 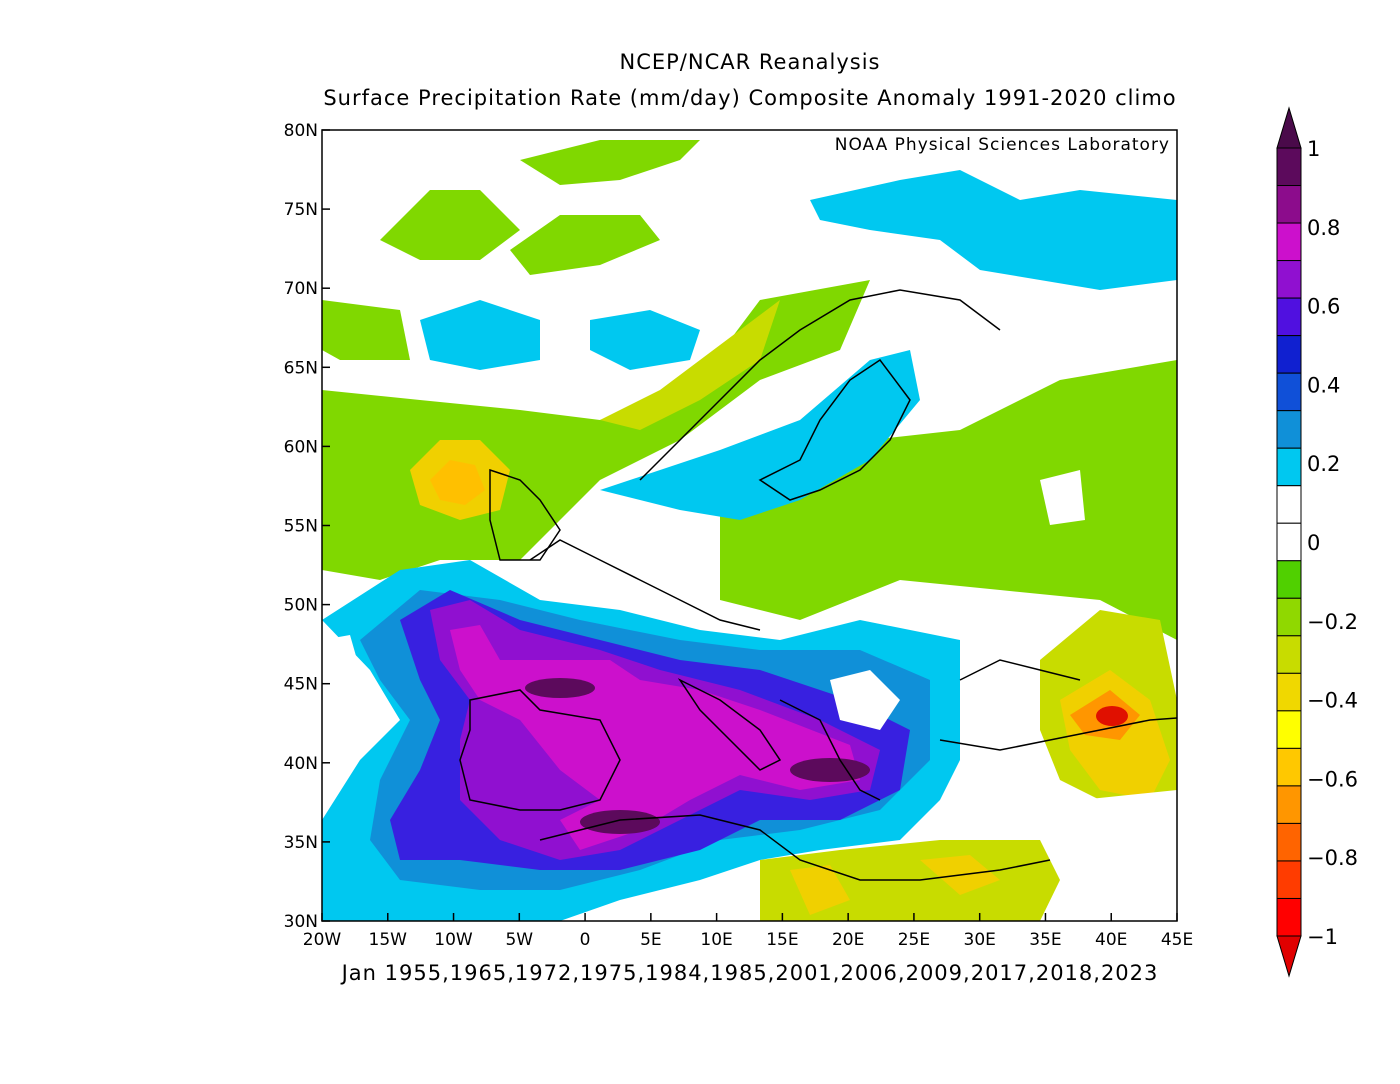 I want to click on lat-tick-label: 70N, so click(x=301, y=289).